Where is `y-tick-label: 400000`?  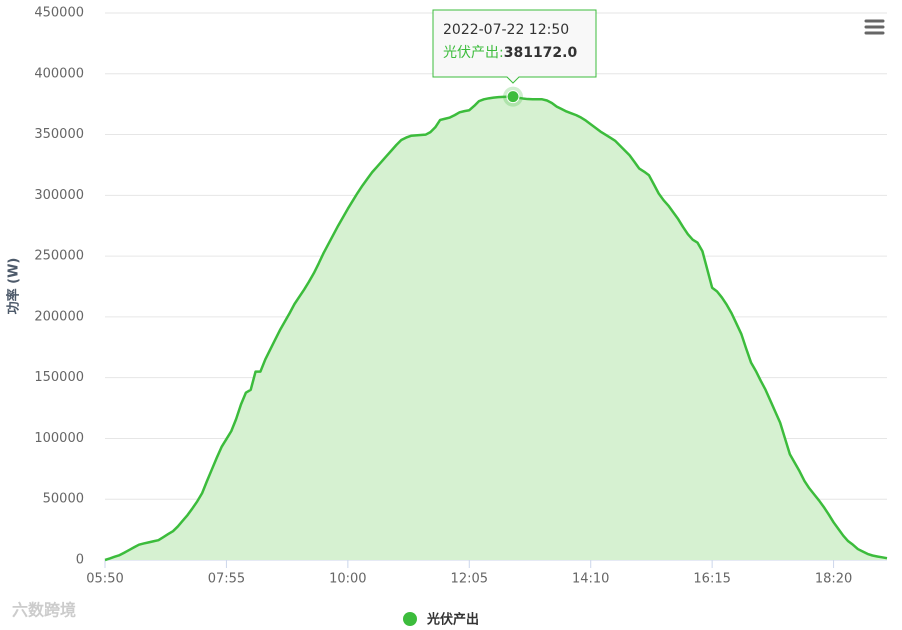 y-tick-label: 400000 is located at coordinates (59, 73).